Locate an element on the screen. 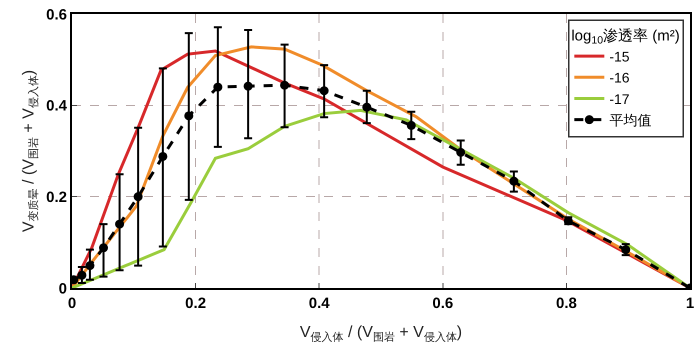 Image resolution: width=700 pixels, height=354 pixels. x-tick-label: 0.8 is located at coordinates (566, 303).